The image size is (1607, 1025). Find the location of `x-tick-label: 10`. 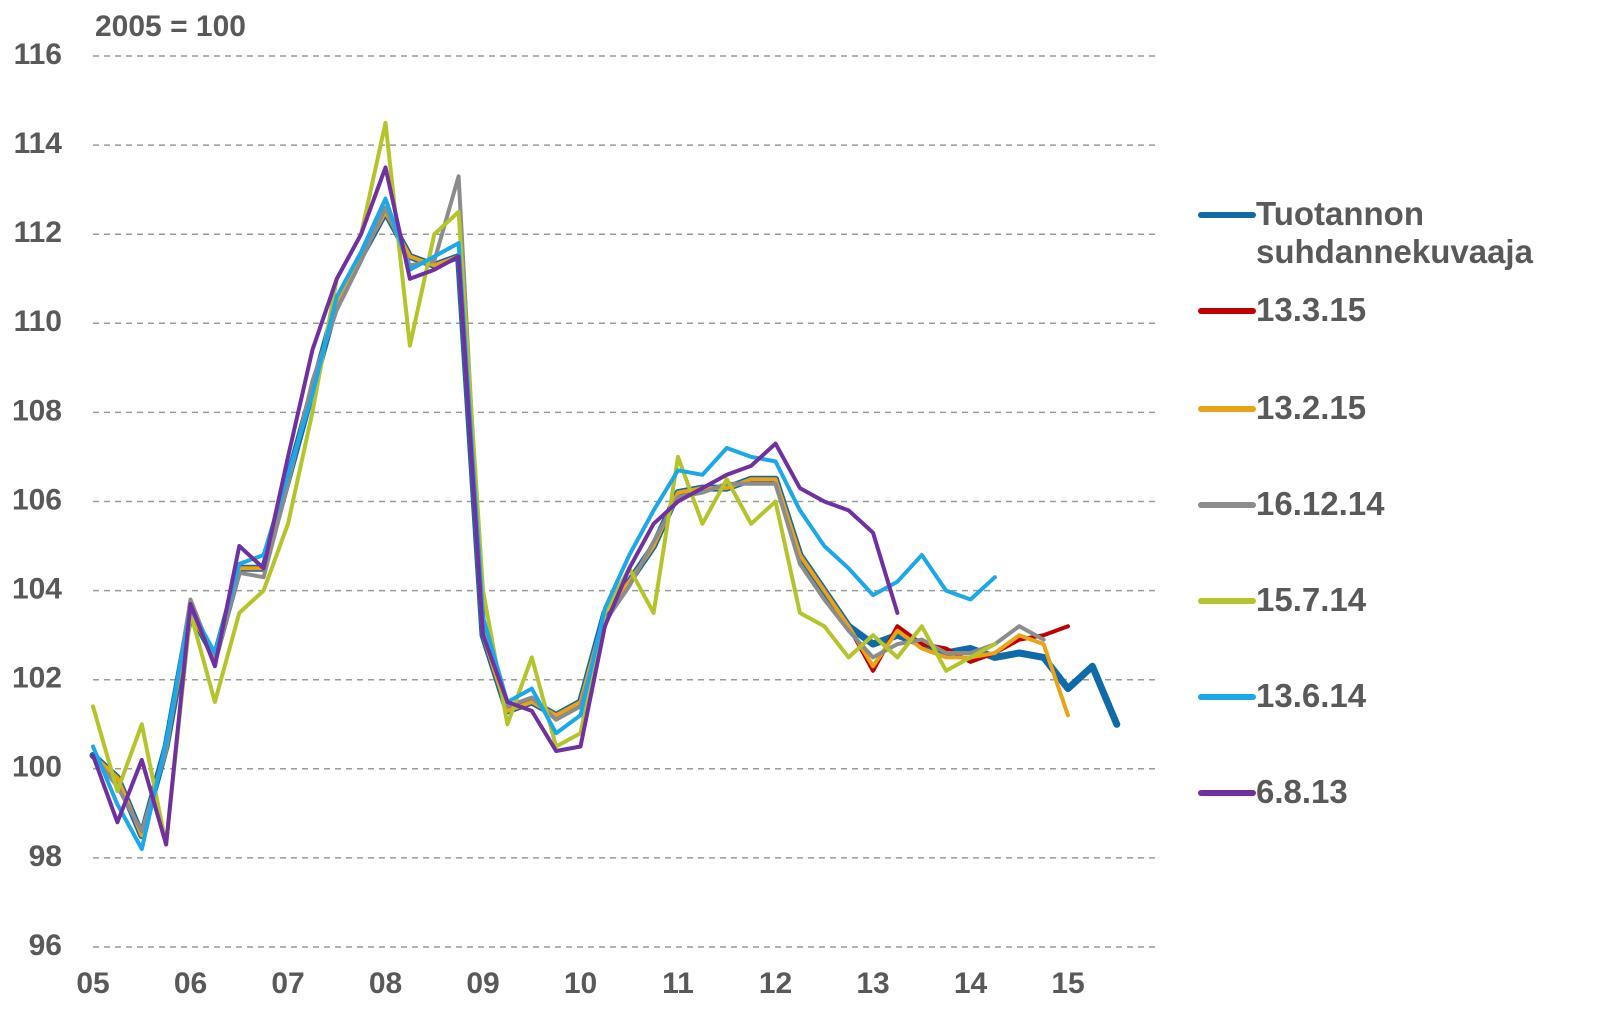

x-tick-label: 10 is located at coordinates (580, 983).